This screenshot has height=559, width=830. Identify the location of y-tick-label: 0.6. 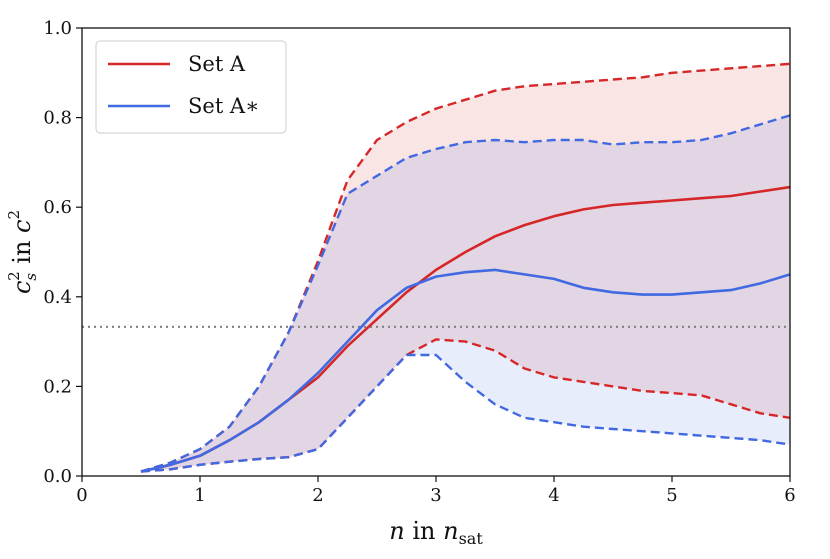
(57, 207).